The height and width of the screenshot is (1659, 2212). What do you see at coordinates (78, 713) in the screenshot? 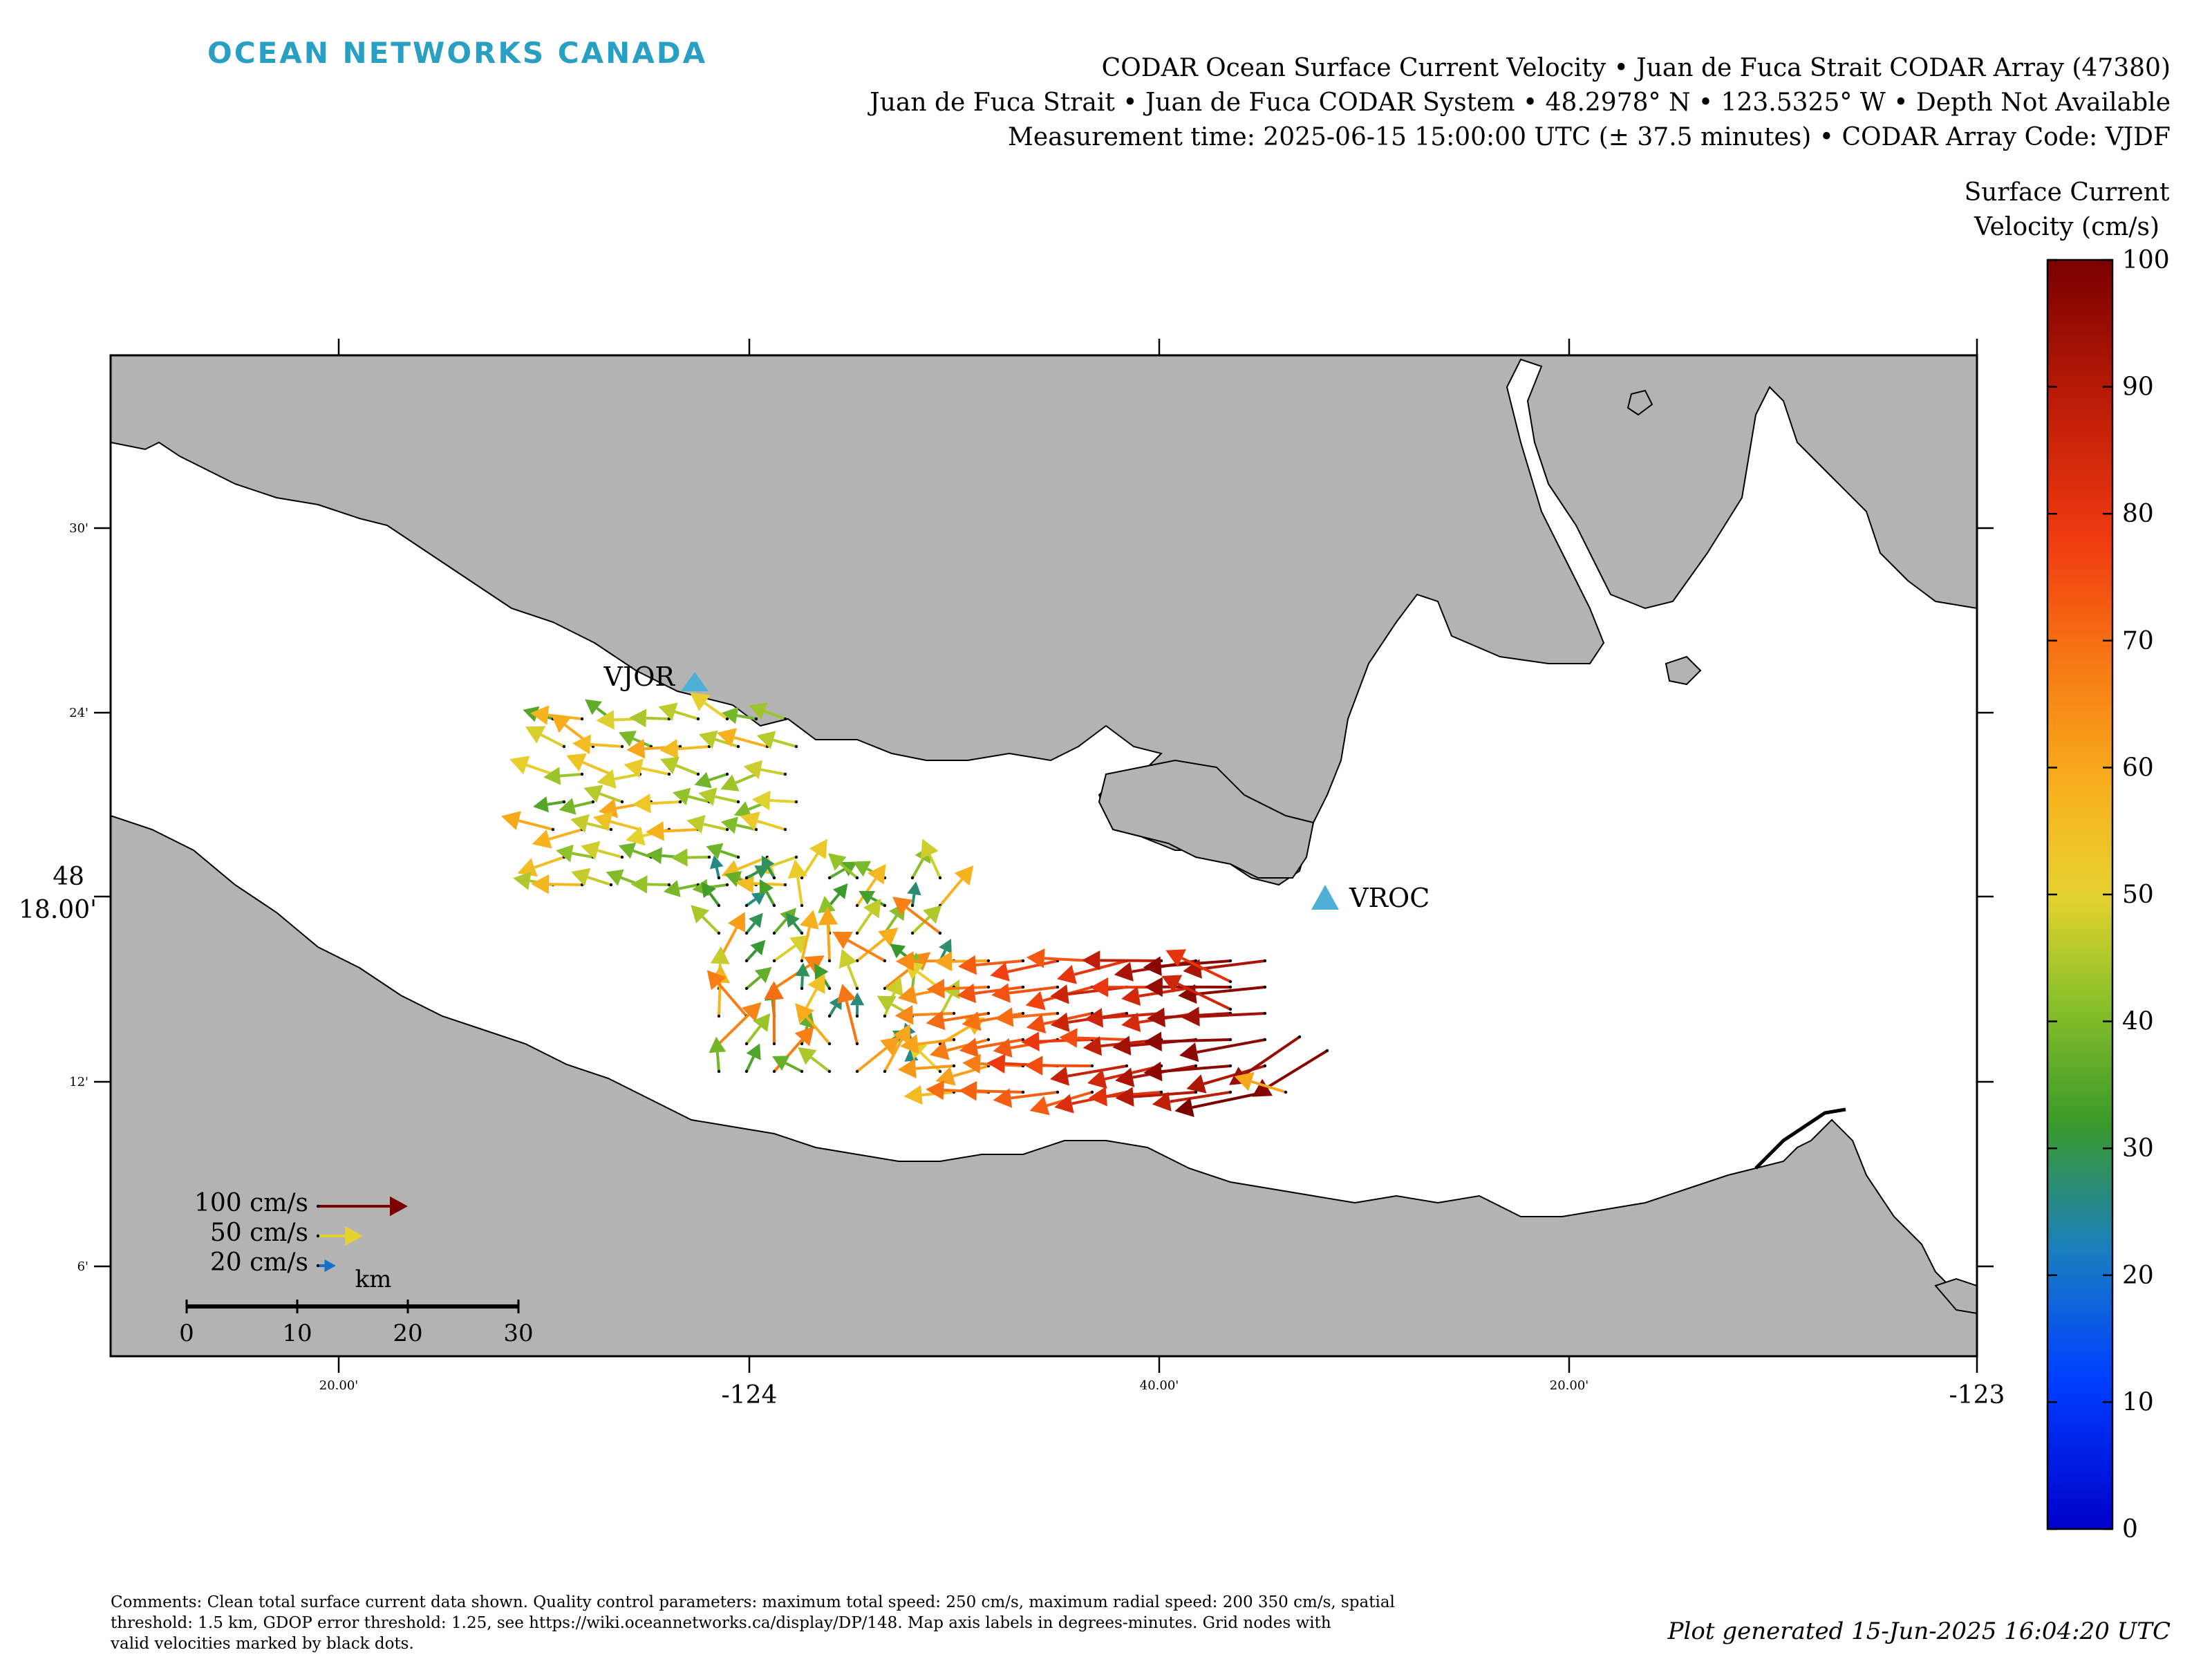
I see `y-tick-label-24: 24'` at bounding box center [78, 713].